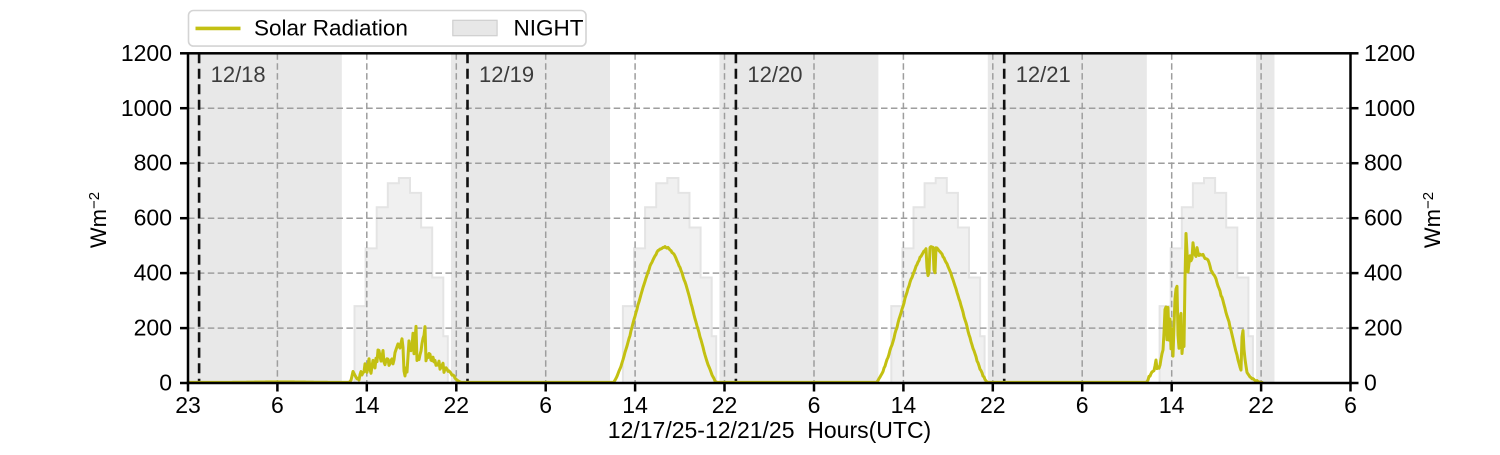 Image resolution: width=1500 pixels, height=455 pixels. What do you see at coordinates (549, 28) in the screenshot?
I see `svg-text: NIGHT` at bounding box center [549, 28].